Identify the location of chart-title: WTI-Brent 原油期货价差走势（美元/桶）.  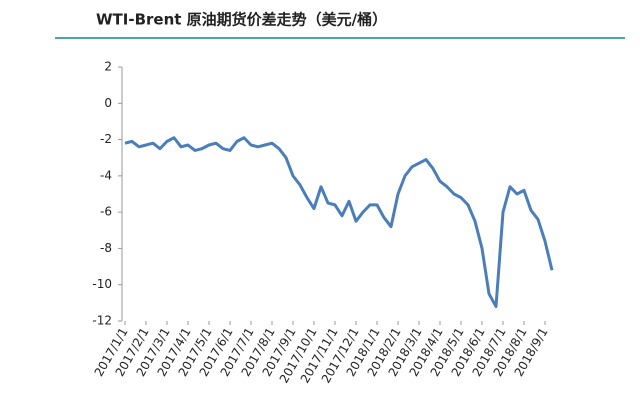
(241, 20).